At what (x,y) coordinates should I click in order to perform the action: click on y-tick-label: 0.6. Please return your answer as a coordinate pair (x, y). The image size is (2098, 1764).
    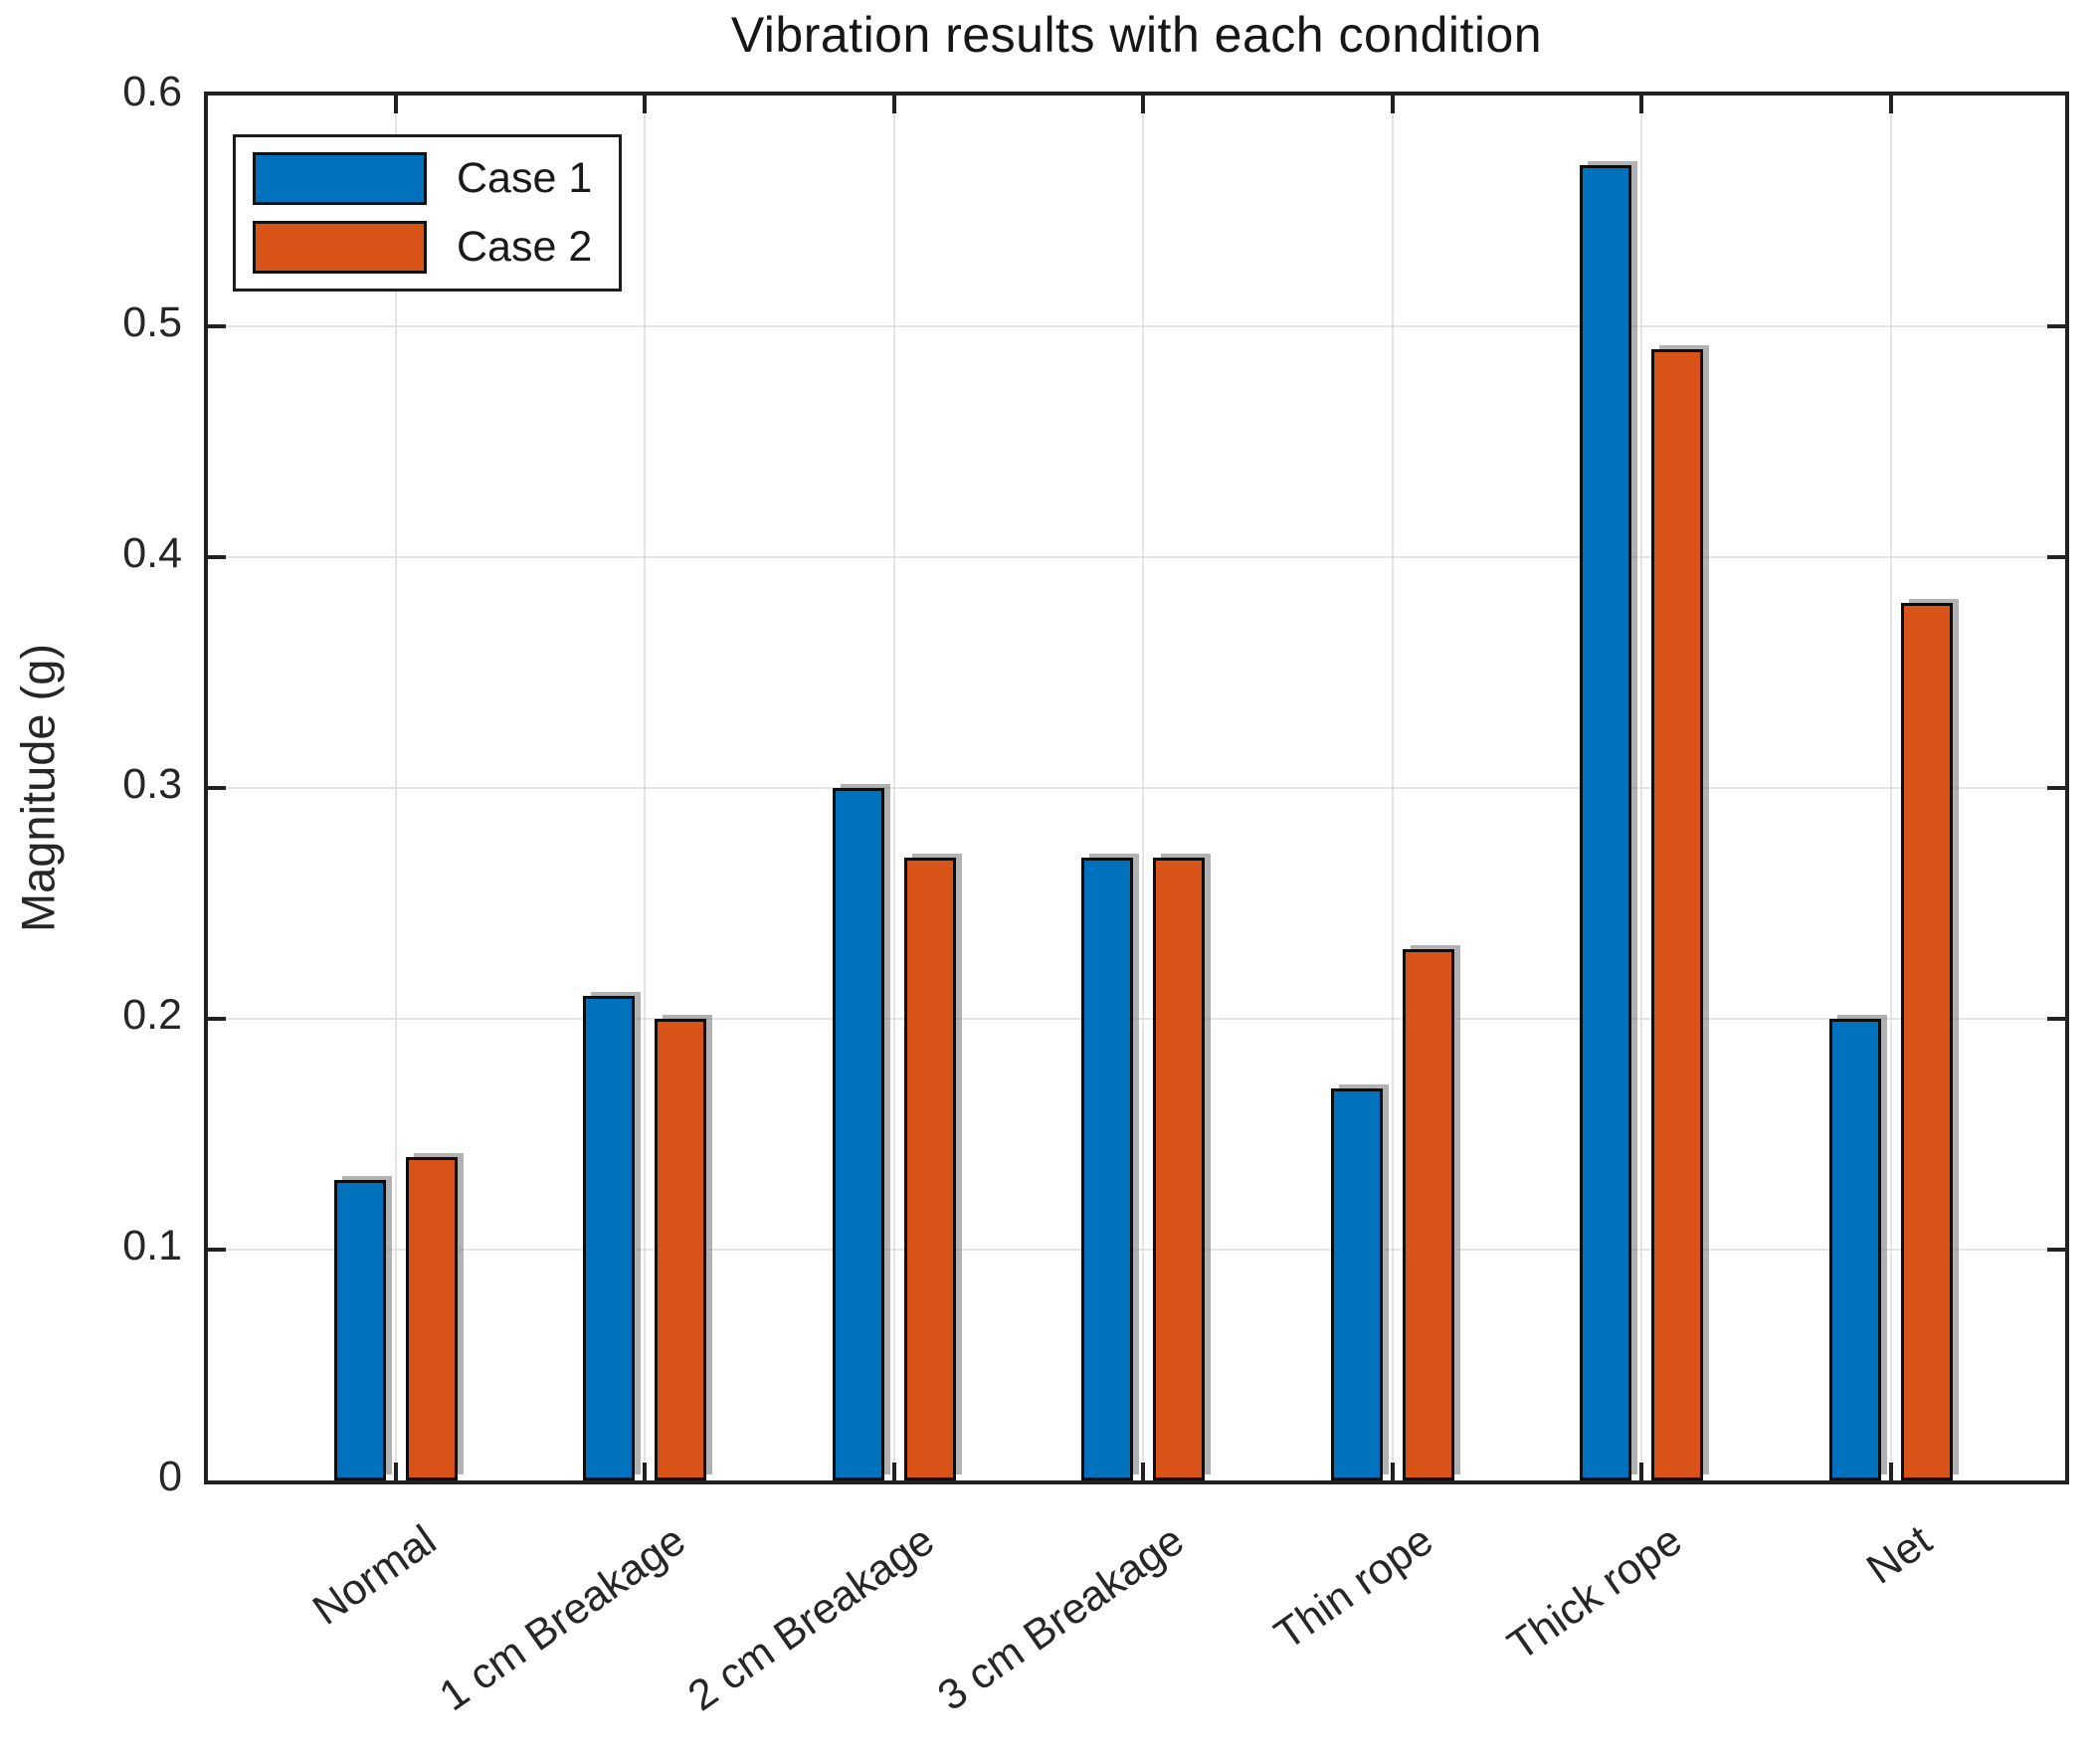
    Looking at the image, I should click on (152, 91).